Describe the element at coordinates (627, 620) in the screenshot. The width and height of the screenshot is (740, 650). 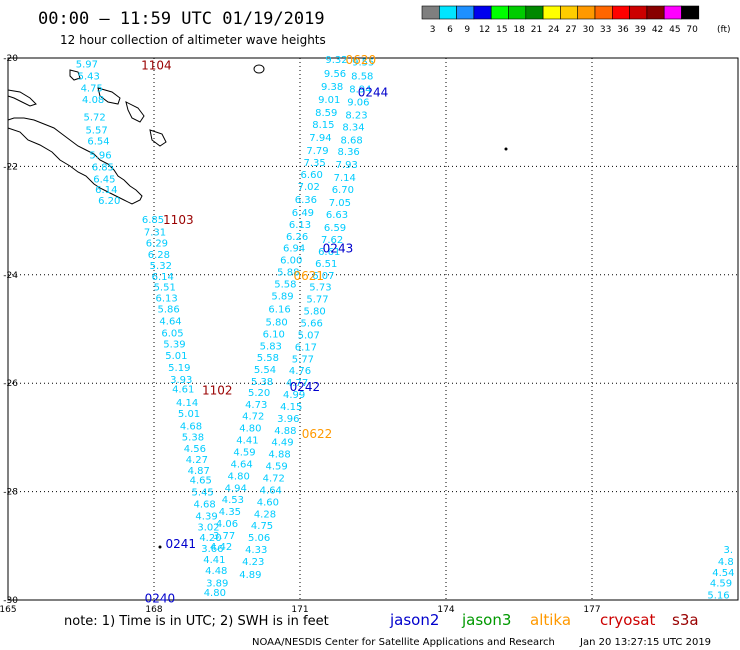
I see `satellite-legend-entry: cryosat` at that location.